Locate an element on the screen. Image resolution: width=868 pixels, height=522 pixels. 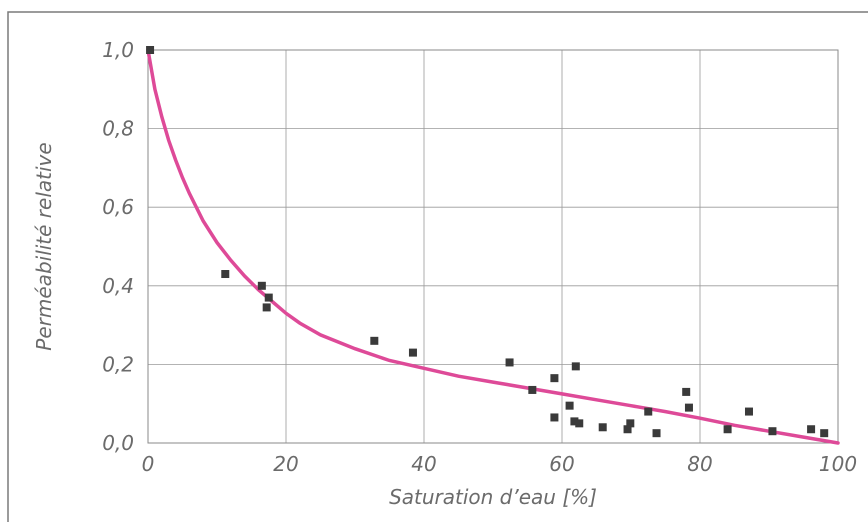
x-tick-label: 0 is located at coordinates (148, 464).